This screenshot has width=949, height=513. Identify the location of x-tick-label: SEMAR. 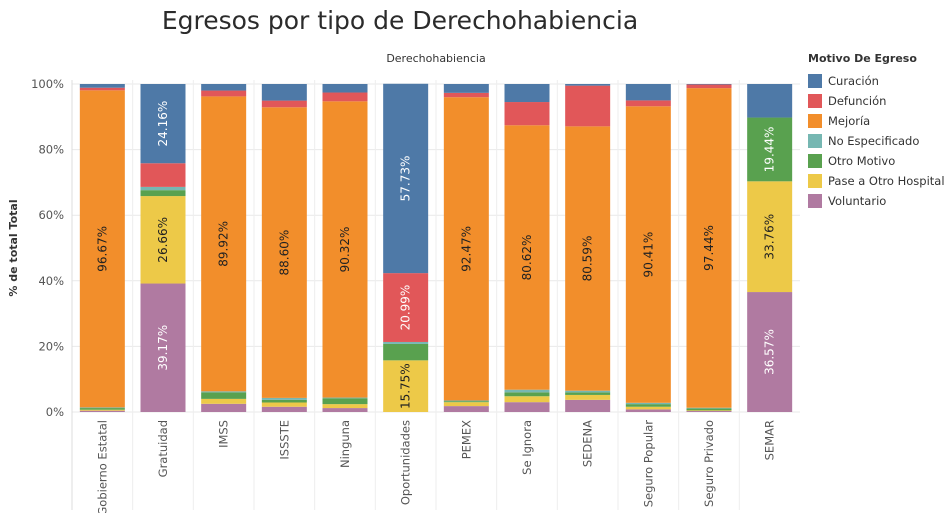
(770, 440).